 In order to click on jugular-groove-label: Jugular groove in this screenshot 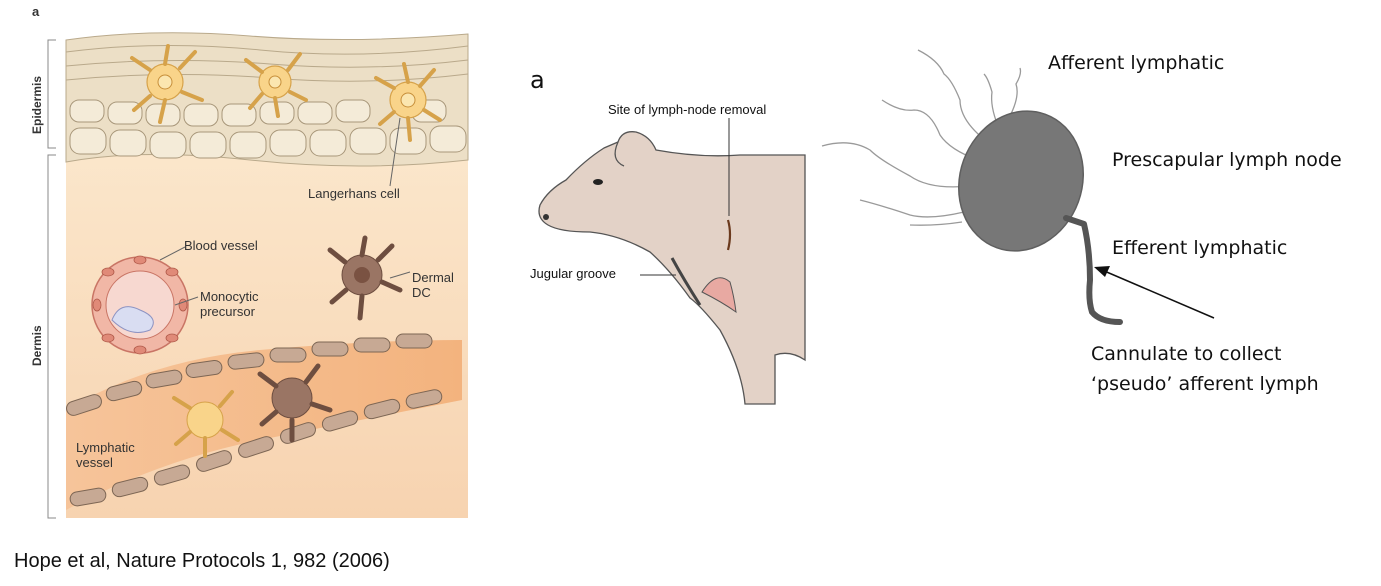, I will do `click(573, 273)`.